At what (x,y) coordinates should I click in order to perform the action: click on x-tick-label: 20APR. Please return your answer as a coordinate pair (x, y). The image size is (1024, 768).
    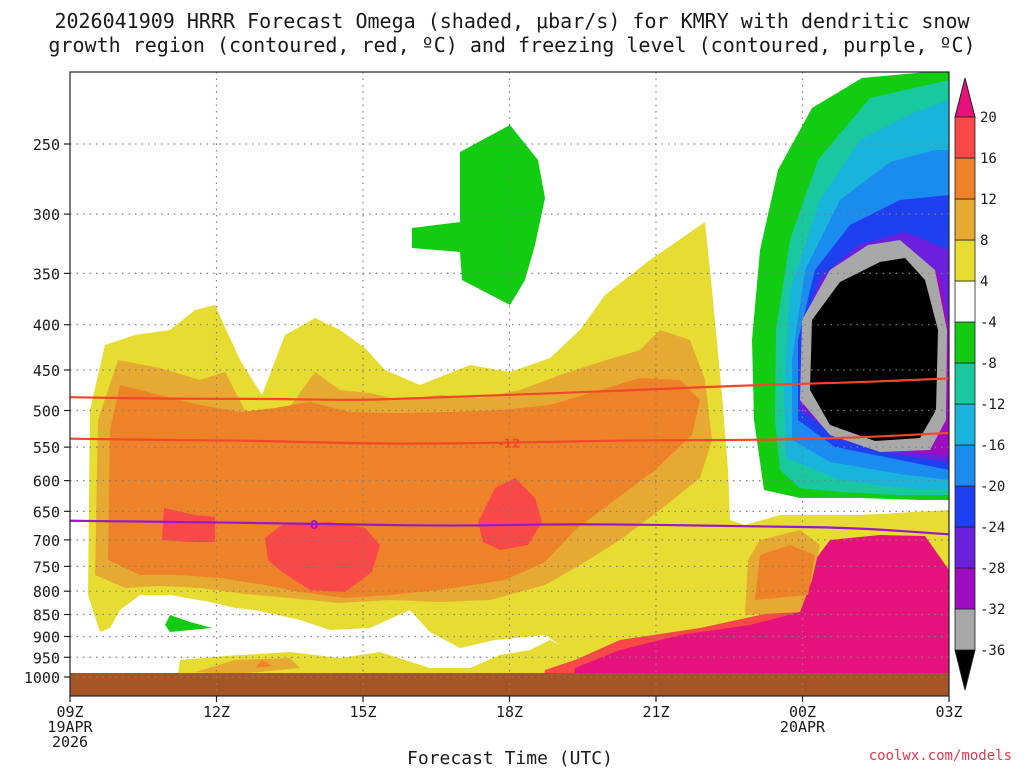
    Looking at the image, I should click on (803, 727).